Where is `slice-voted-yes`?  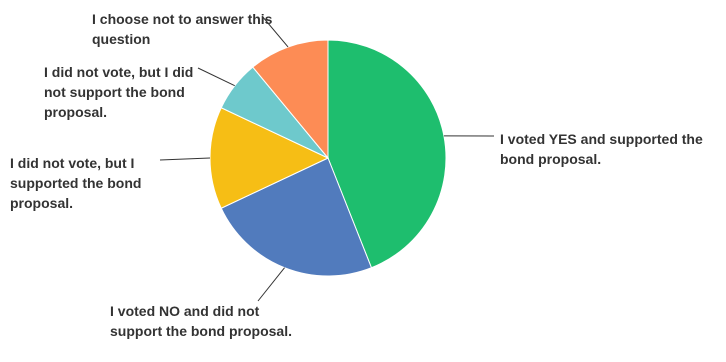
slice-voted-yes is located at coordinates (387, 154).